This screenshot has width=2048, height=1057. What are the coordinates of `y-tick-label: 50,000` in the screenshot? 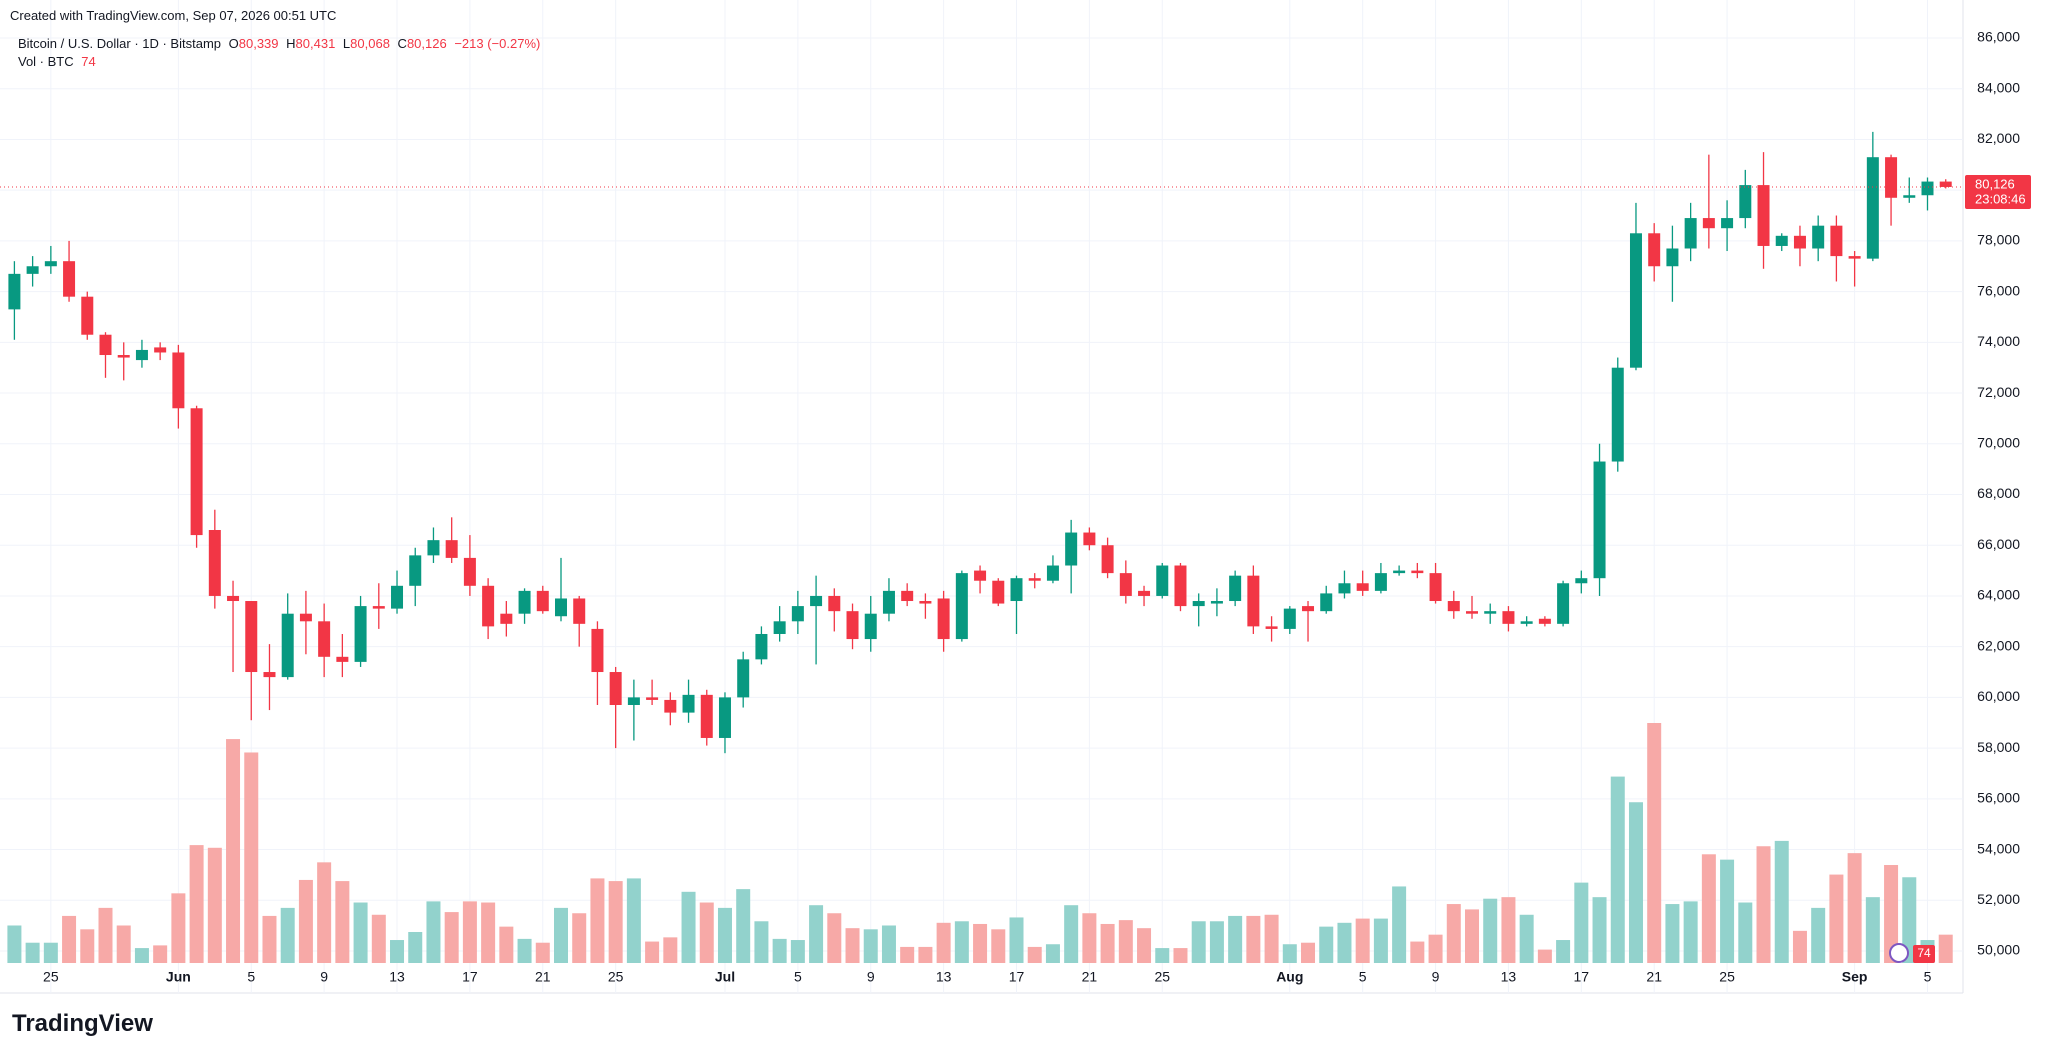 It's located at (1998, 950).